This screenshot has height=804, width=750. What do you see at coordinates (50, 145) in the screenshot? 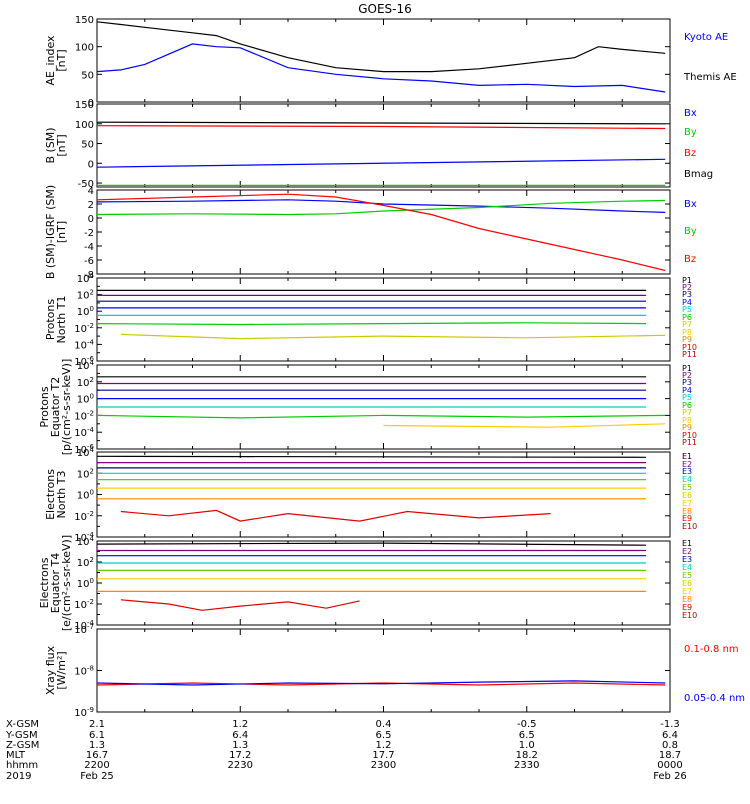
I see `y-axis-label: B (SM)` at bounding box center [50, 145].